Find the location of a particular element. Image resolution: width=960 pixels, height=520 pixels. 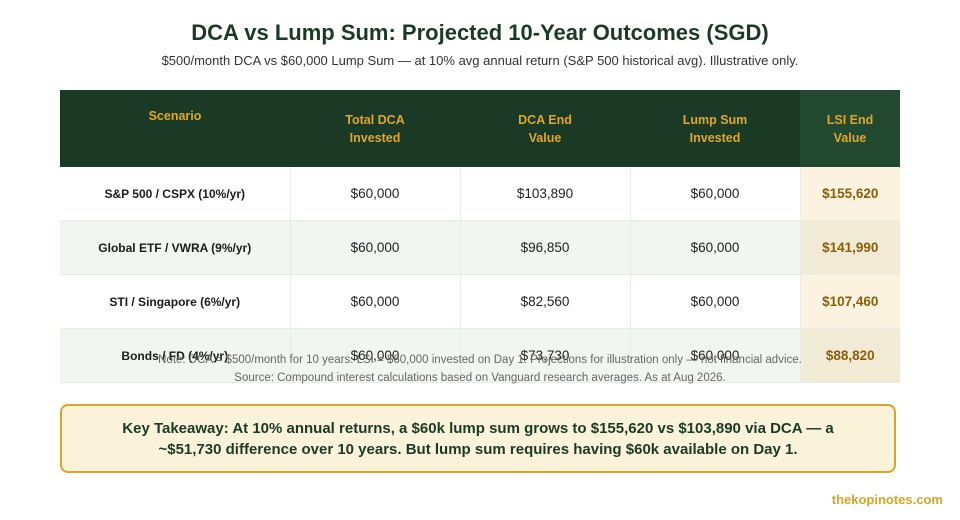

dca-end-cell: $82,560 is located at coordinates (544, 301).